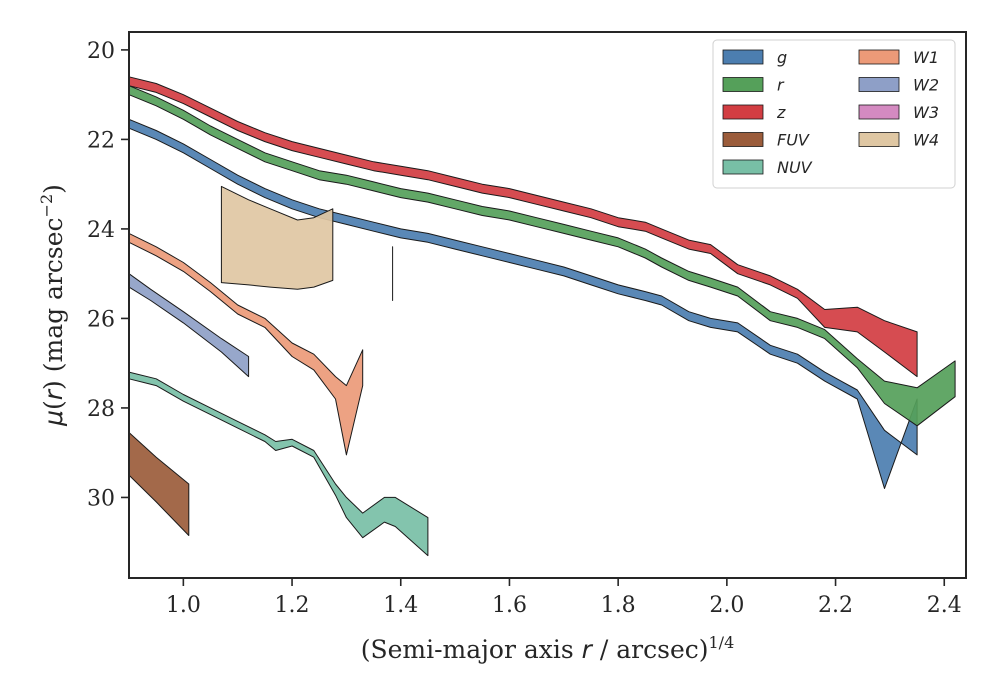  What do you see at coordinates (743, 112) in the screenshot?
I see `legend-swatch-z` at bounding box center [743, 112].